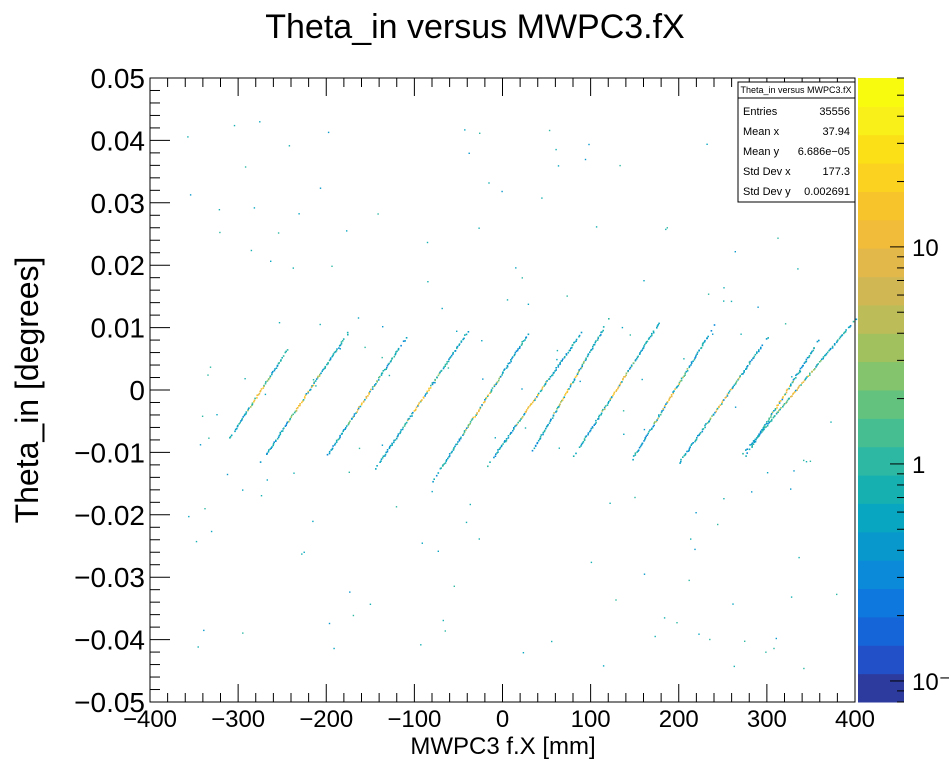 Image resolution: width=949 pixels, height=782 pixels. I want to click on stats-mean-y-label: Mean y, so click(761, 152).